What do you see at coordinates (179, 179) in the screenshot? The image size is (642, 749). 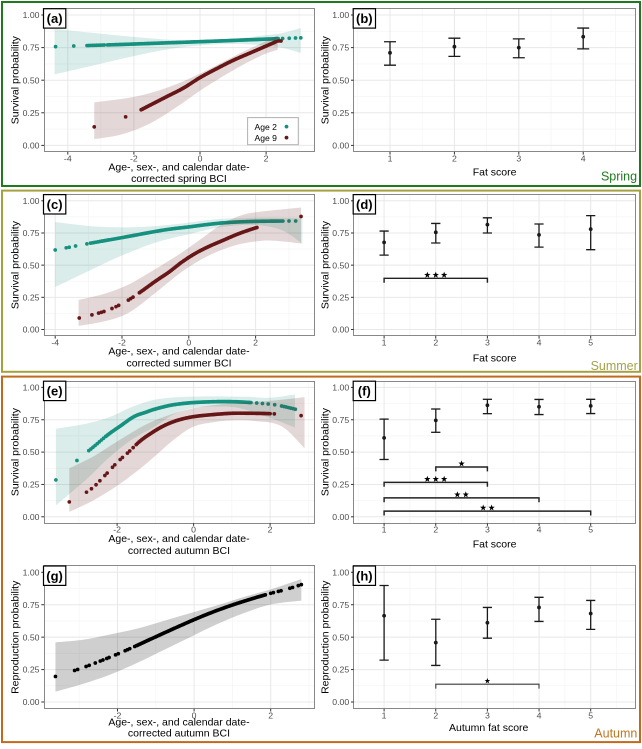 I see `svg-text: corrected spring BCI` at bounding box center [179, 179].